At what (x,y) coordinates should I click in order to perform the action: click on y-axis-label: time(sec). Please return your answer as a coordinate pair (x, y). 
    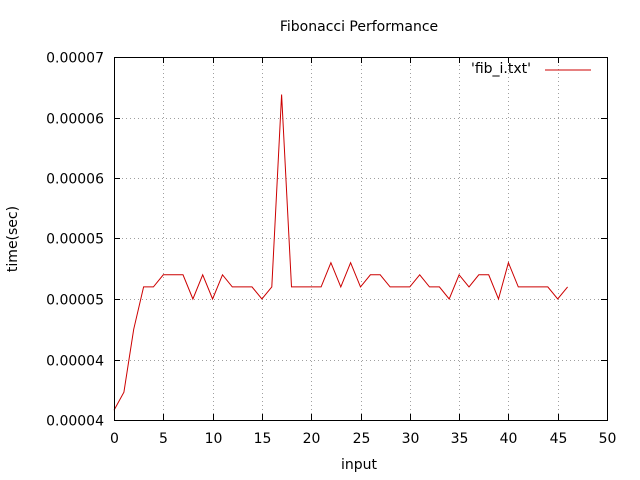
    Looking at the image, I should click on (13, 239).